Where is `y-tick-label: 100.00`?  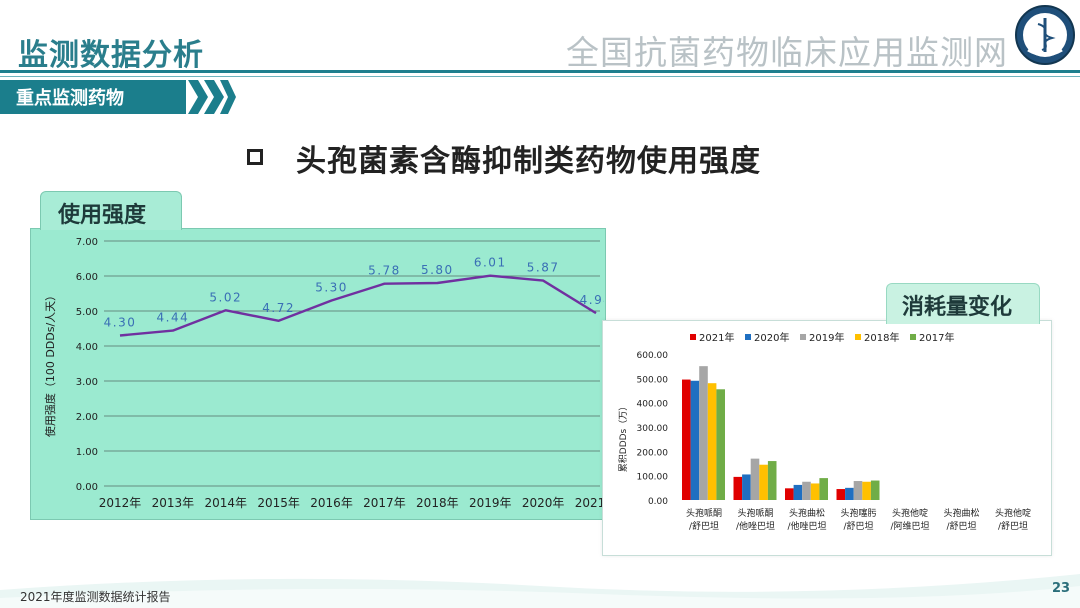
y-tick-label: 100.00 is located at coordinates (653, 478).